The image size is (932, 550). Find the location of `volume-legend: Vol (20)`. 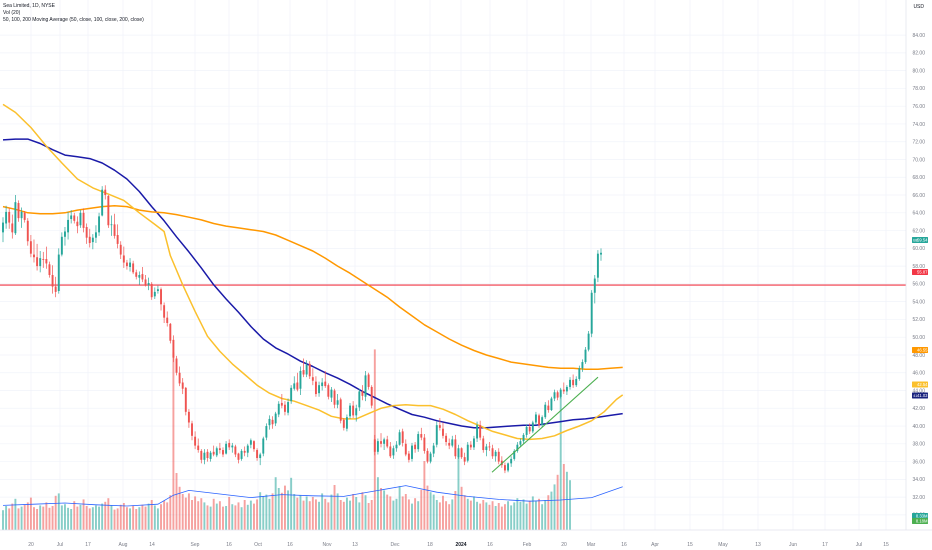

volume-legend: Vol (20) is located at coordinates (12, 13).